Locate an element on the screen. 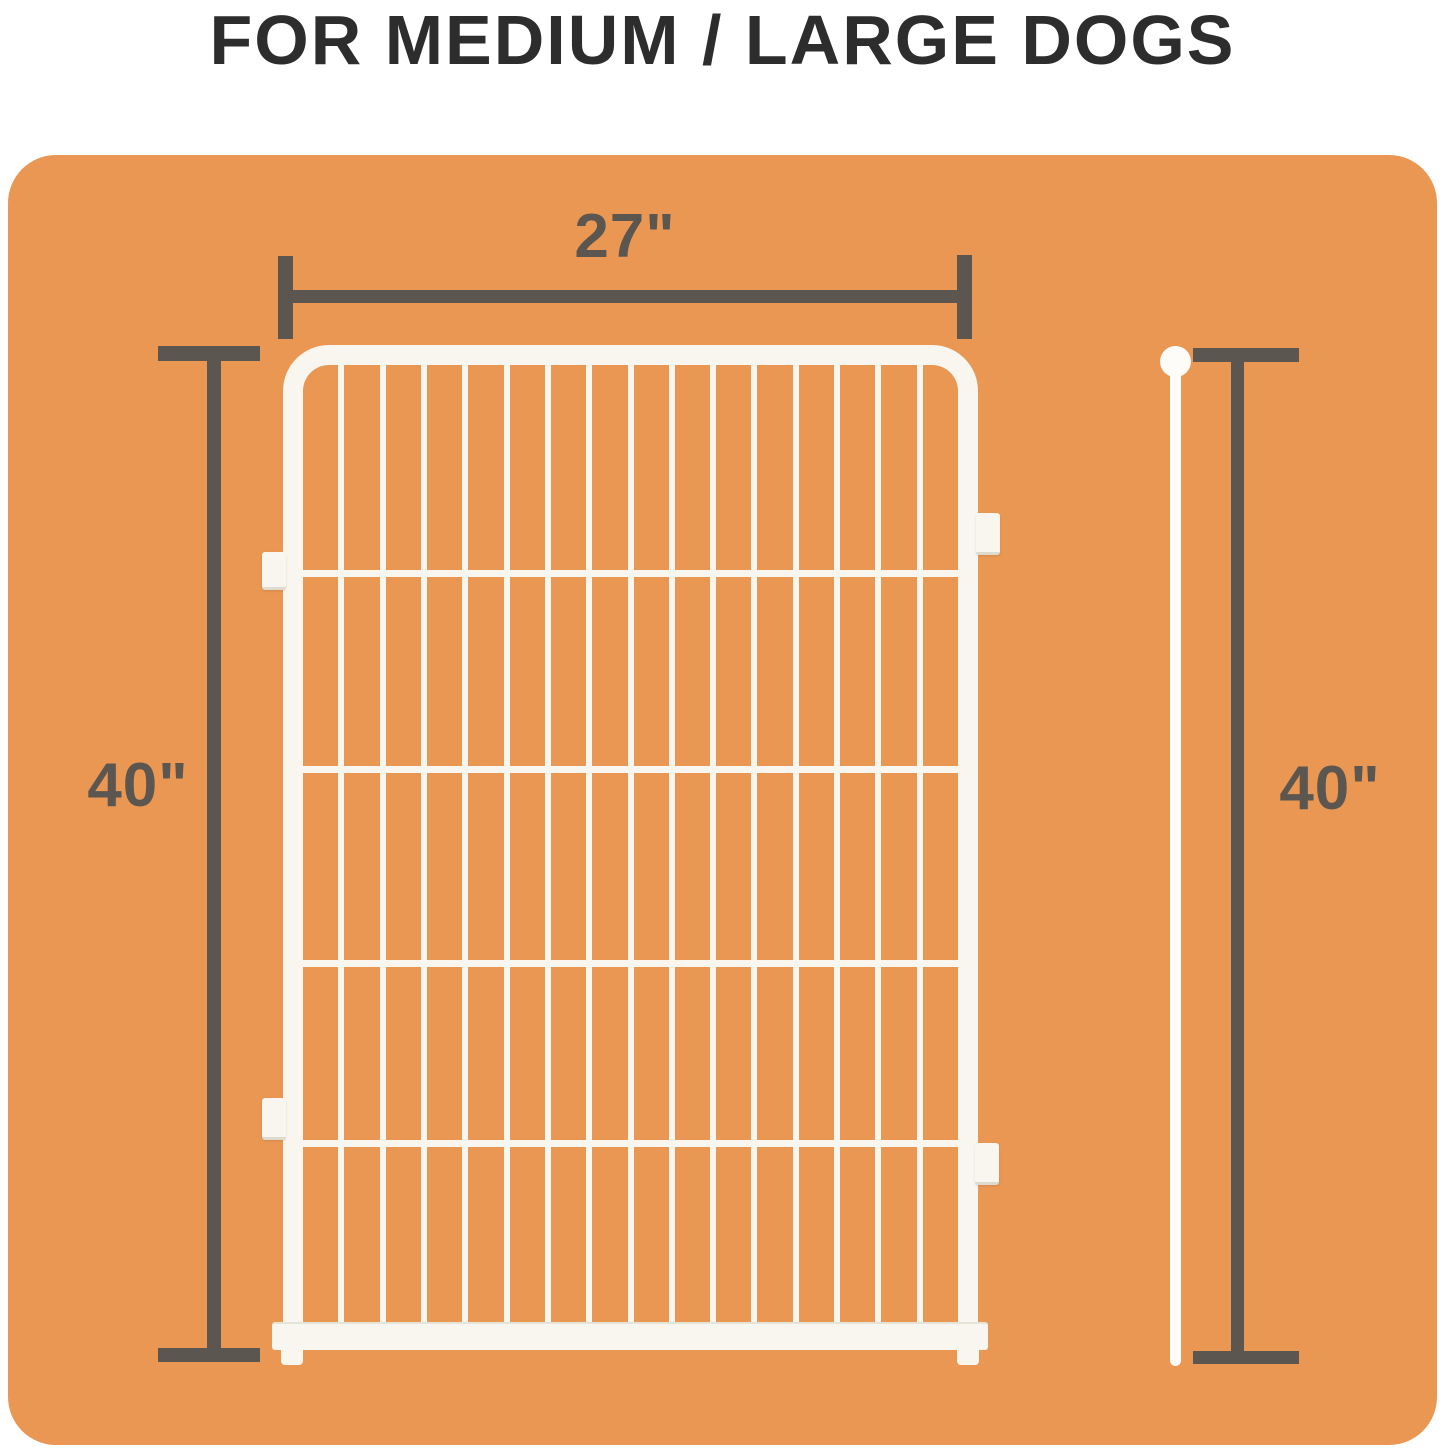 The width and height of the screenshot is (1445, 1452). fence-clip-right-lower is located at coordinates (987, 1164).